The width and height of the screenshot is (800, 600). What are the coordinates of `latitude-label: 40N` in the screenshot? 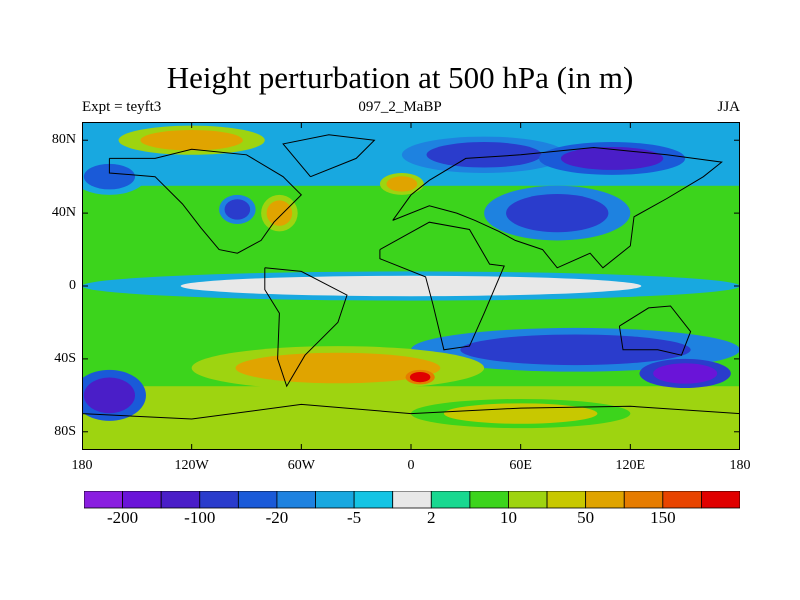 It's located at (63, 213).